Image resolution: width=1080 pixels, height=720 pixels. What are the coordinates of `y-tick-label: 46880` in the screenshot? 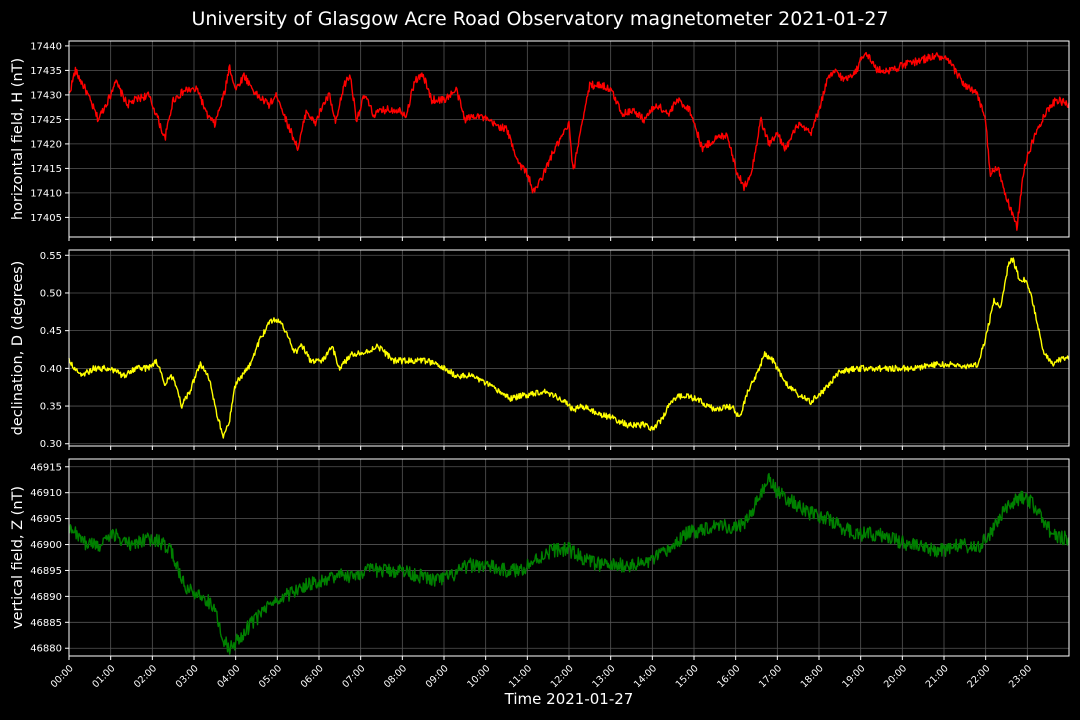 It's located at (46, 649).